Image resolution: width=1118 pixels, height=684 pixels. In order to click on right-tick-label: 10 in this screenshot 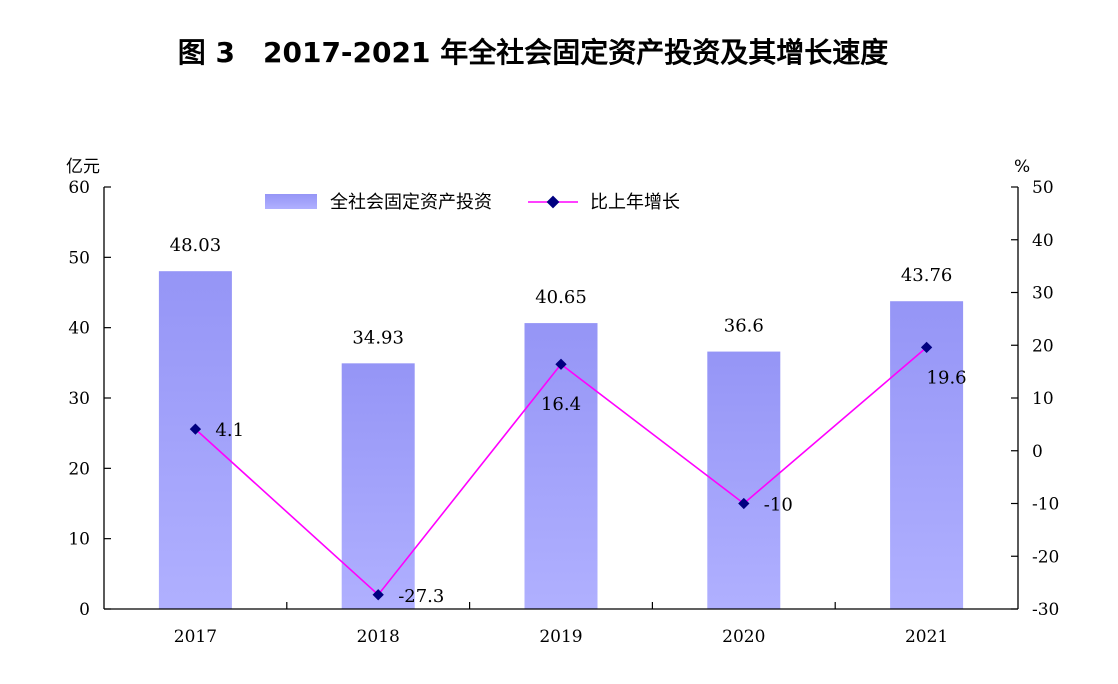, I will do `click(1043, 399)`.